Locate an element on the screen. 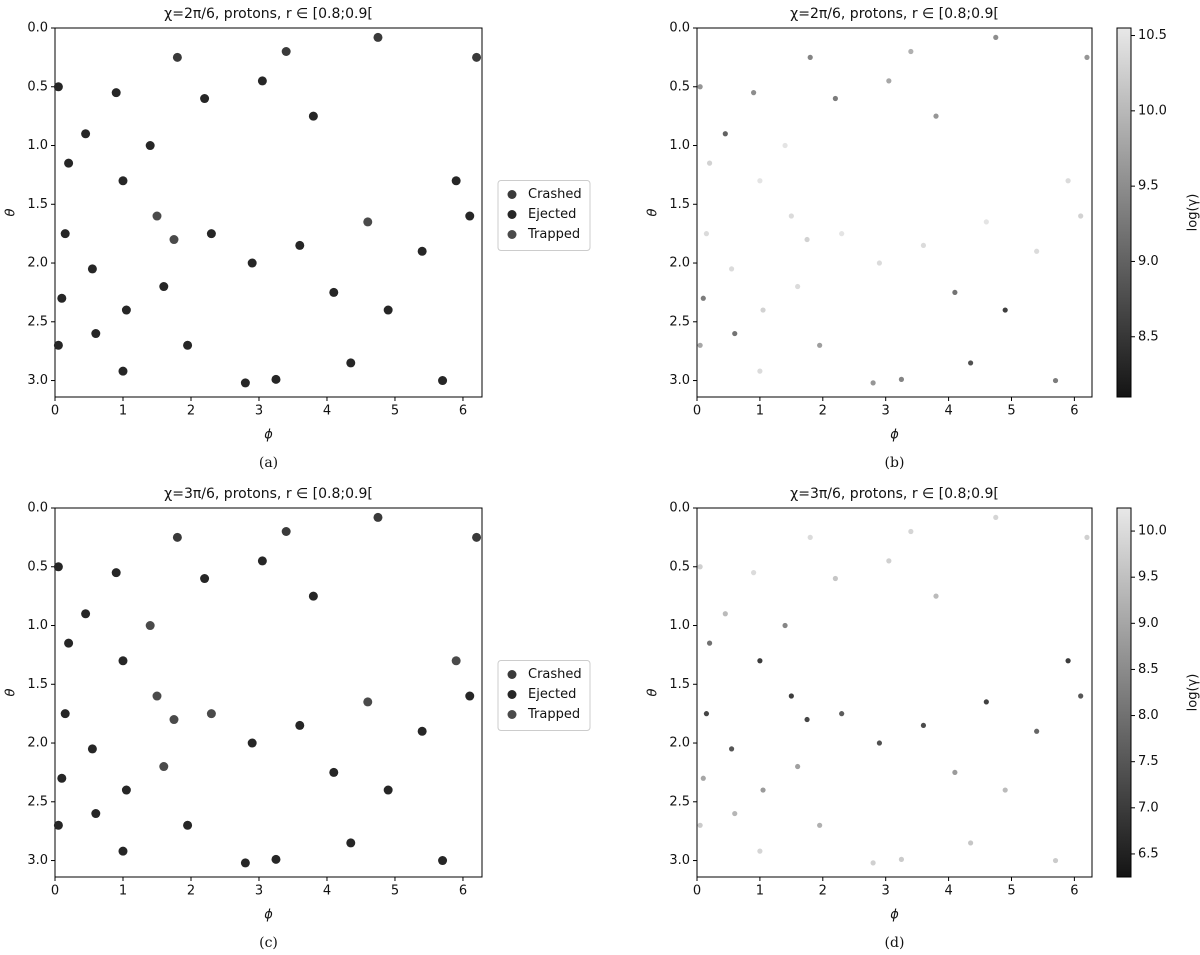 The image size is (1200, 955). y-tick-label: 3.0 is located at coordinates (679, 860).